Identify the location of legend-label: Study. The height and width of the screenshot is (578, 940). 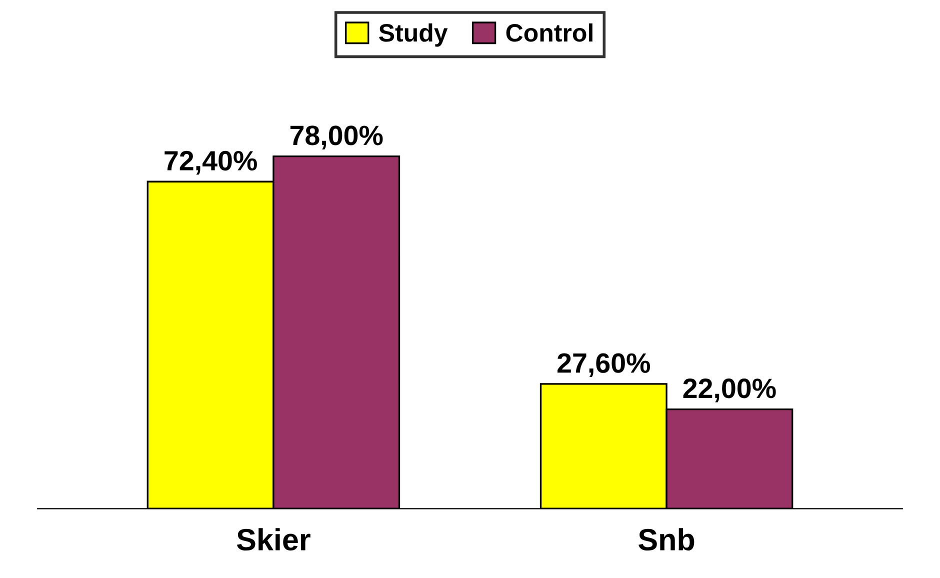
(413, 35).